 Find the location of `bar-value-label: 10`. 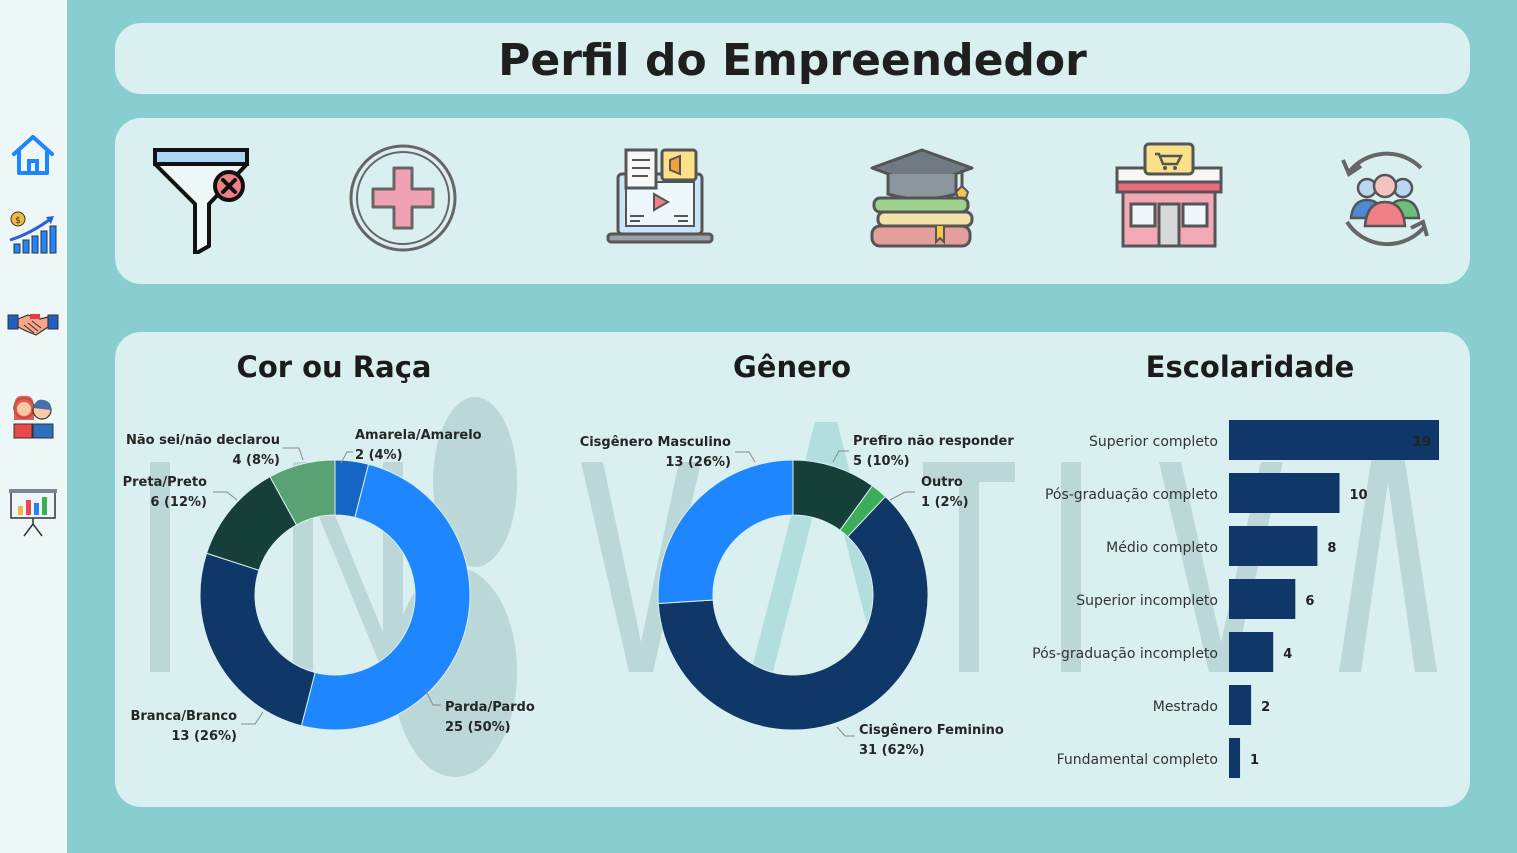

bar-value-label: 10 is located at coordinates (1359, 495).